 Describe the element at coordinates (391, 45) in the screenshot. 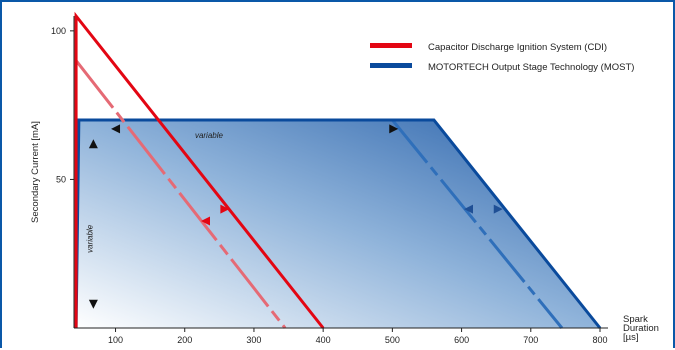

I see `legend-swatch-cdi` at that location.